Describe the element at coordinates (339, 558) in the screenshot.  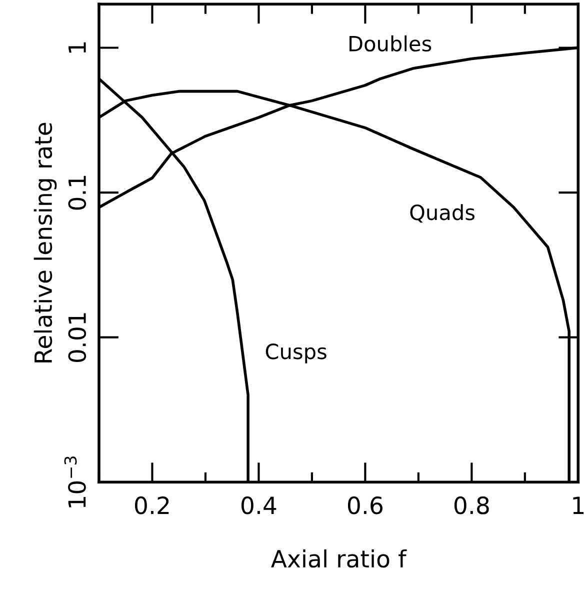
I see `x-axis-title: Axial ratio f` at that location.